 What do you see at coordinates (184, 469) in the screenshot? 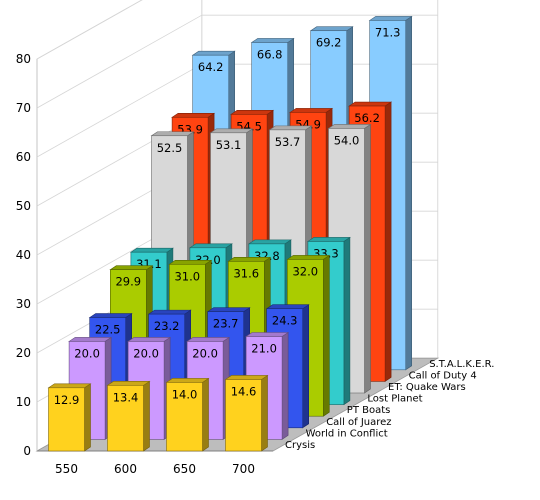
I see `x-tick-label: 650` at bounding box center [184, 469].